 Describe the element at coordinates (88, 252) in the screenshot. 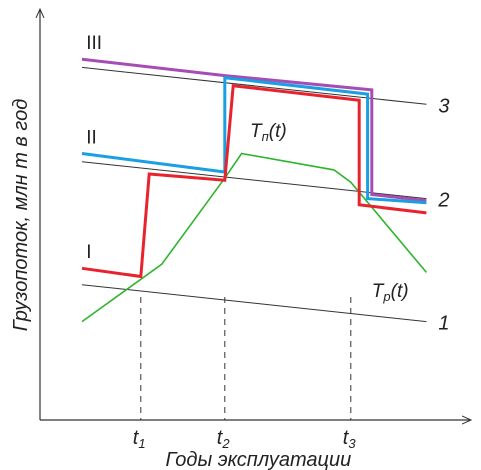

I see `roman-label-I: I` at that location.